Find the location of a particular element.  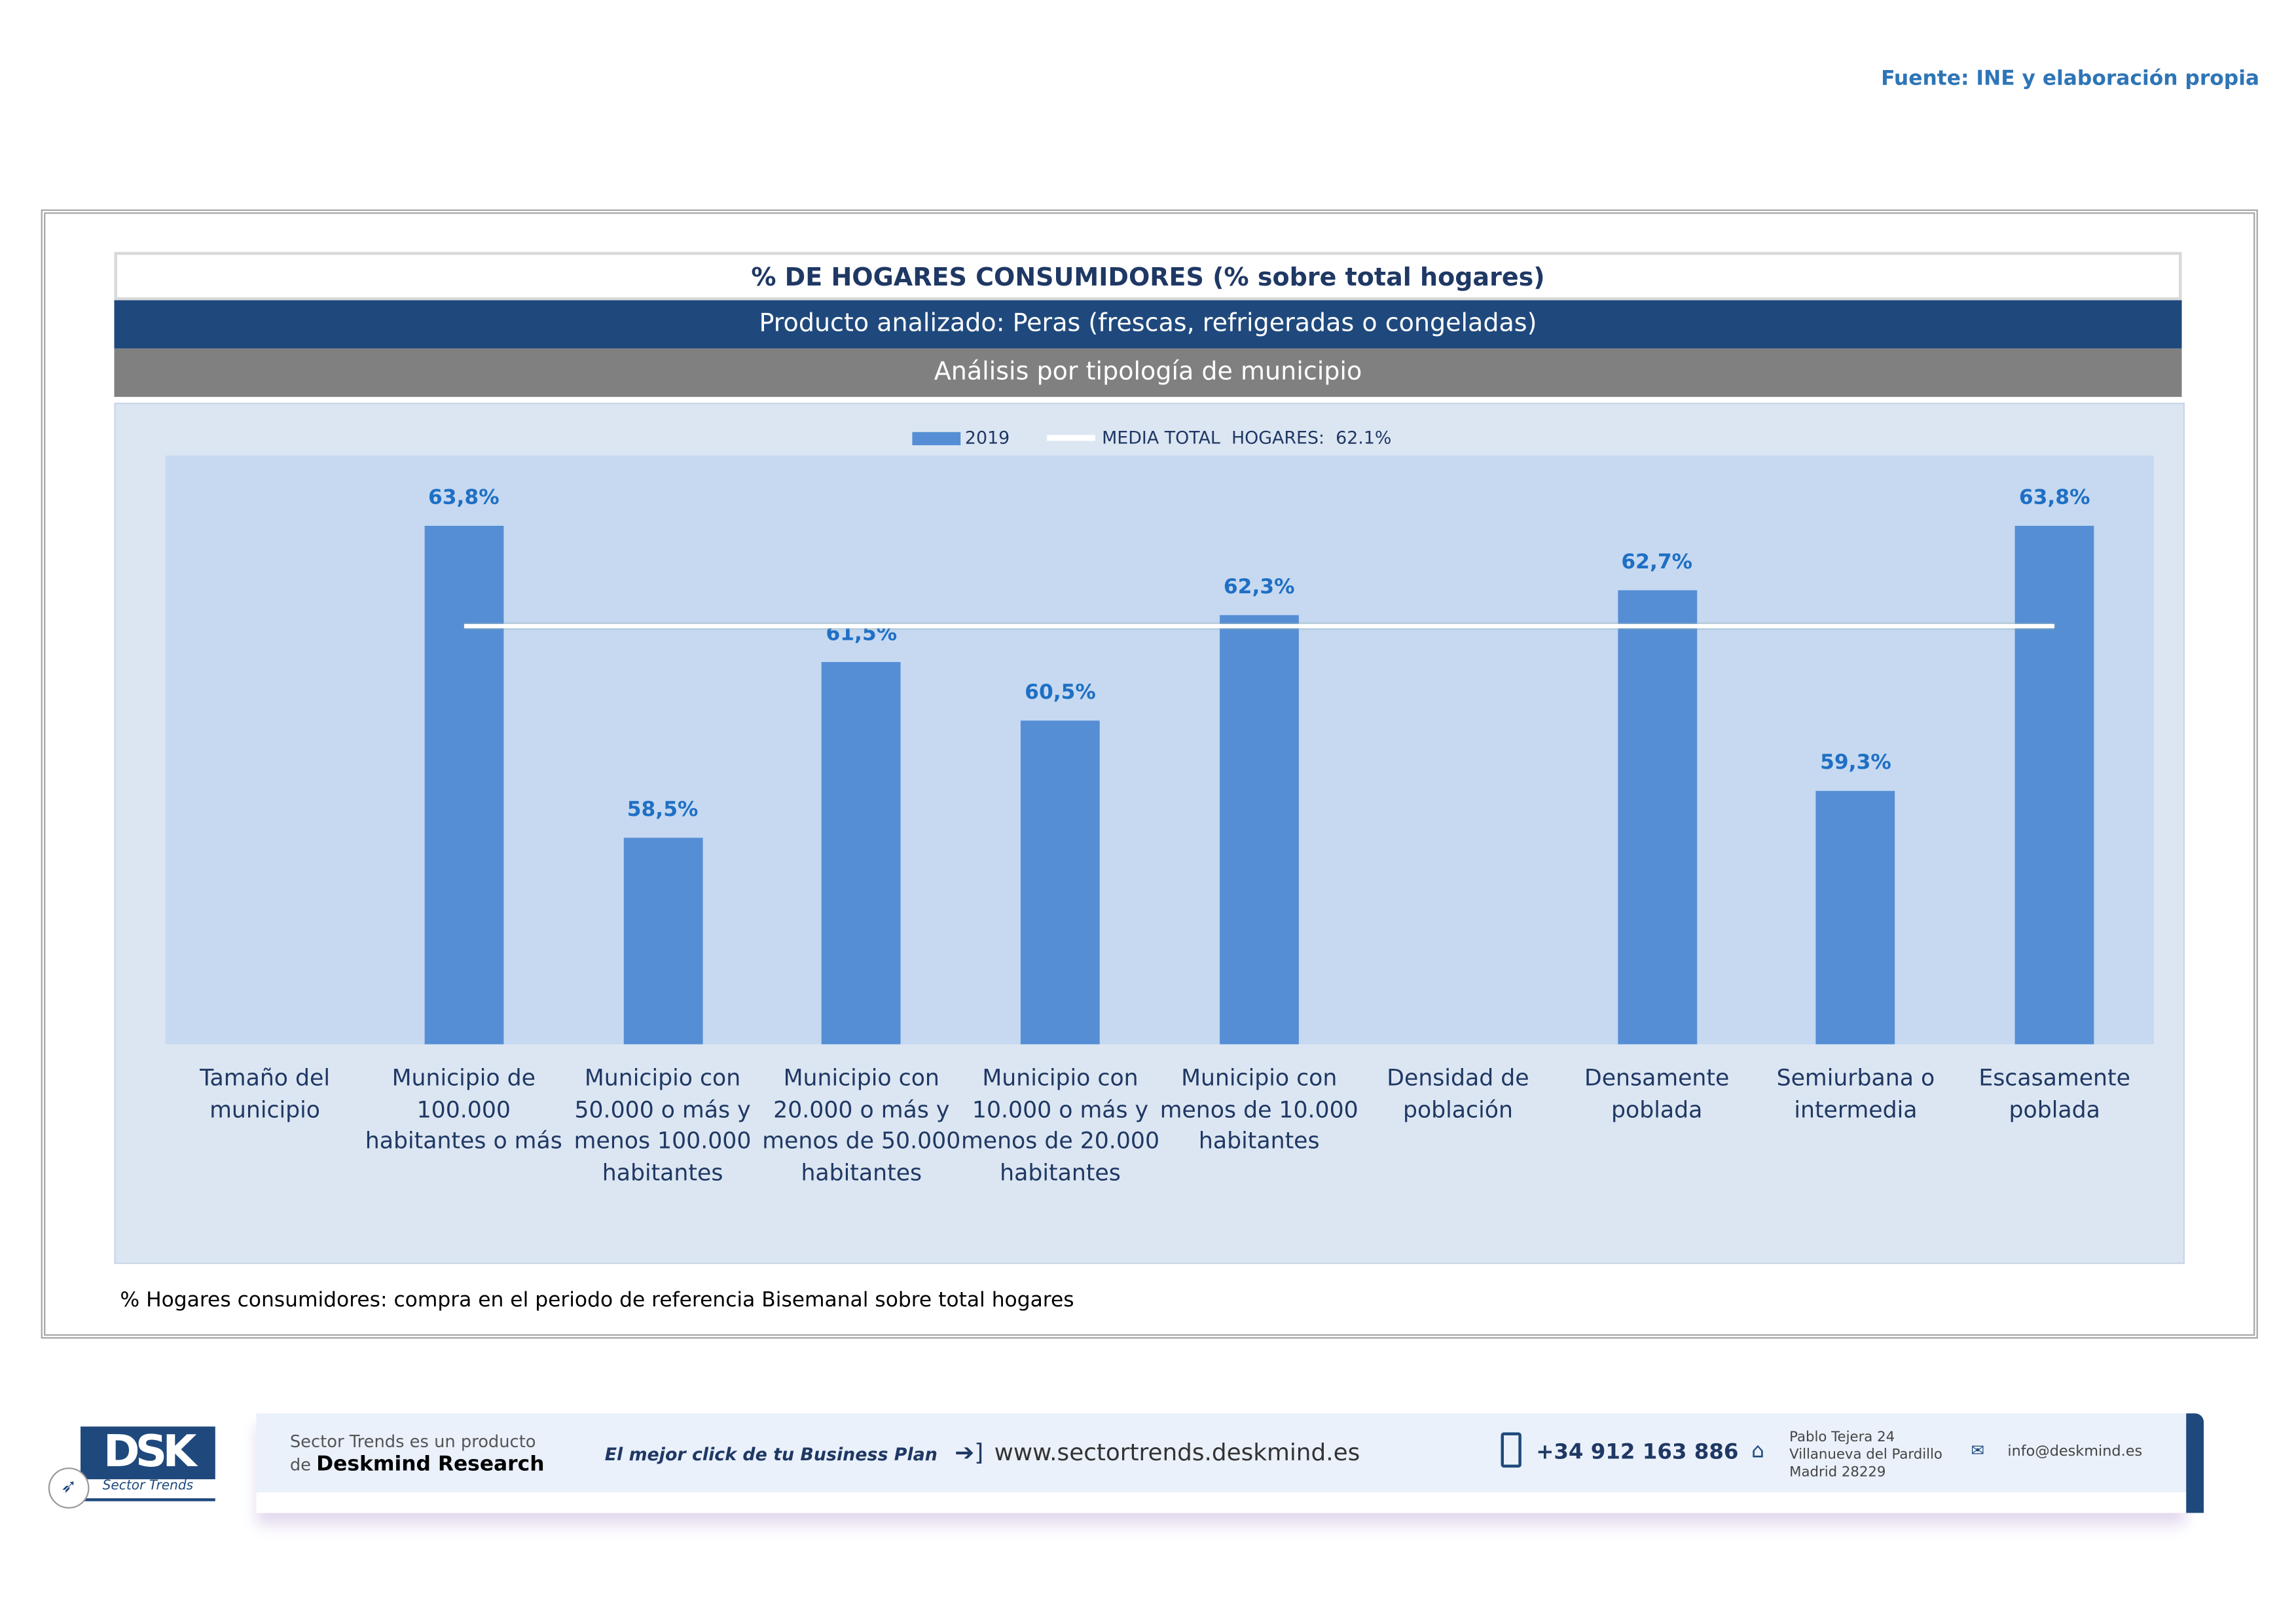

category-label: Municipio con menos de 10.000 habitantes is located at coordinates (1258, 1109).